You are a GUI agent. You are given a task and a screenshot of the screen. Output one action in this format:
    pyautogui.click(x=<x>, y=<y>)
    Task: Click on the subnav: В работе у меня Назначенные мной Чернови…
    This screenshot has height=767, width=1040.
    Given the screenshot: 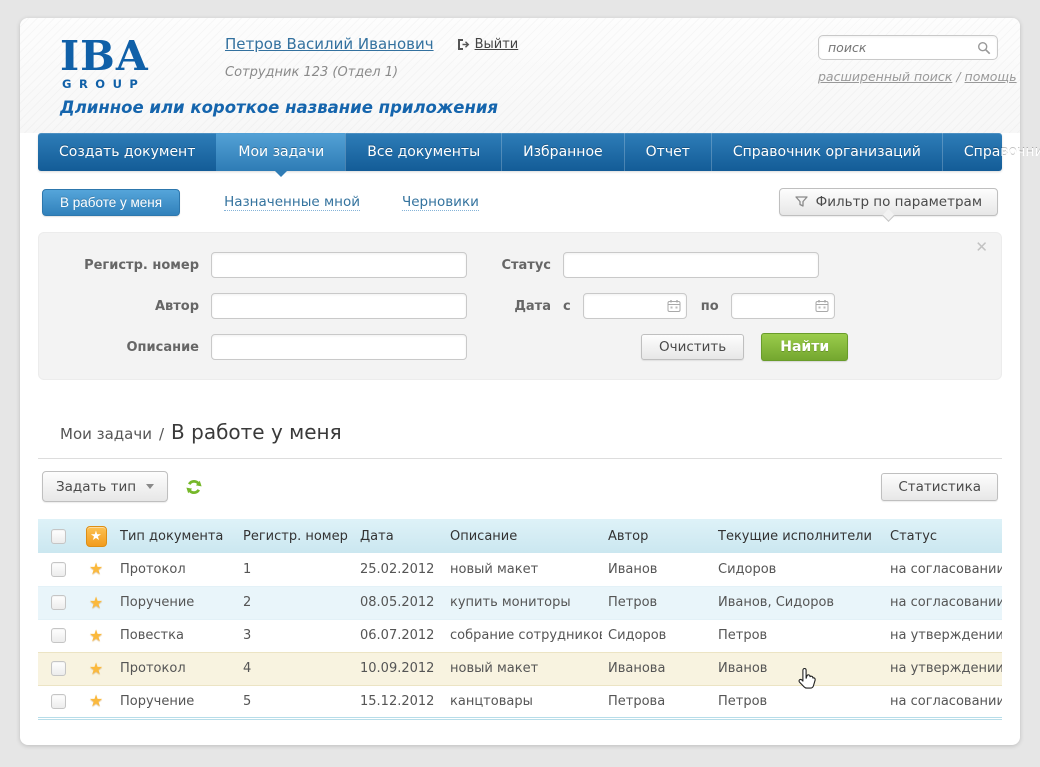 What is the action you would take?
    pyautogui.click(x=520, y=202)
    